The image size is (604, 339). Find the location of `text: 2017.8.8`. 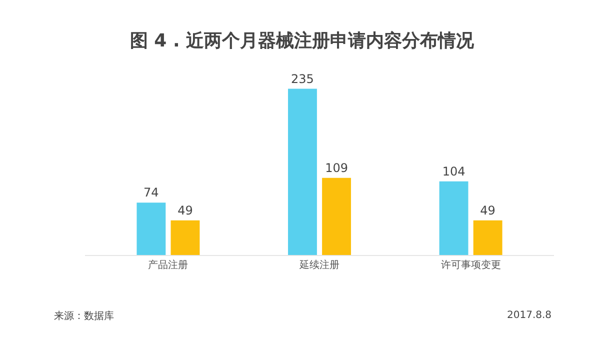

text: 2017.8.8 is located at coordinates (529, 315).